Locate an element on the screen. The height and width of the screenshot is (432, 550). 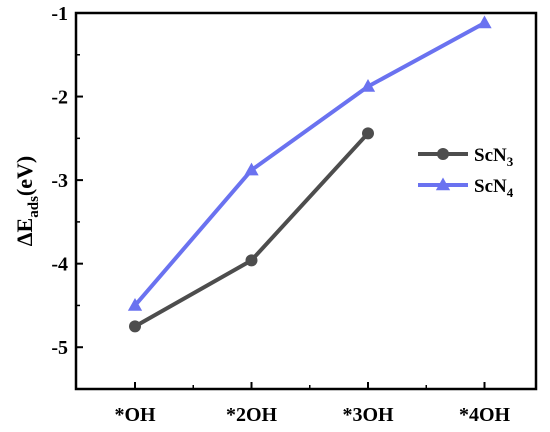
x-tick-label: *2OH is located at coordinates (252, 415).